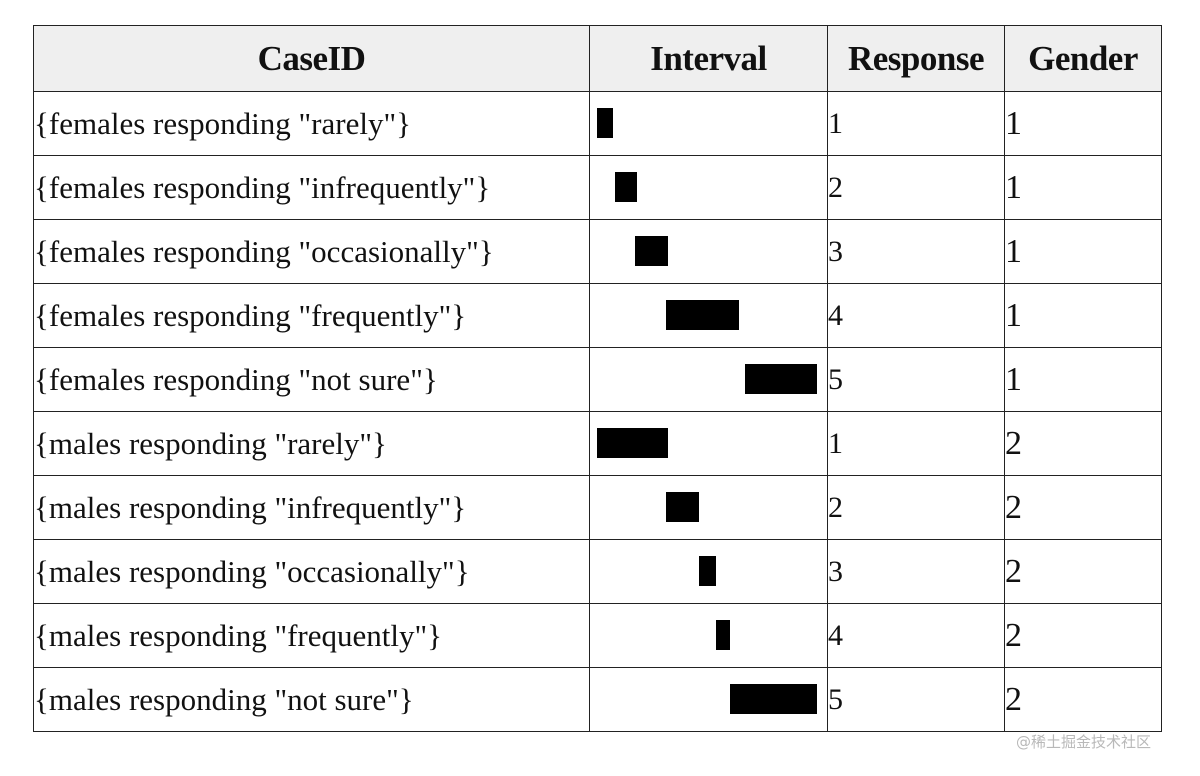 The image size is (1200, 776). I want to click on table-row: {males responding "rarely"} 1 2, so click(597, 443).